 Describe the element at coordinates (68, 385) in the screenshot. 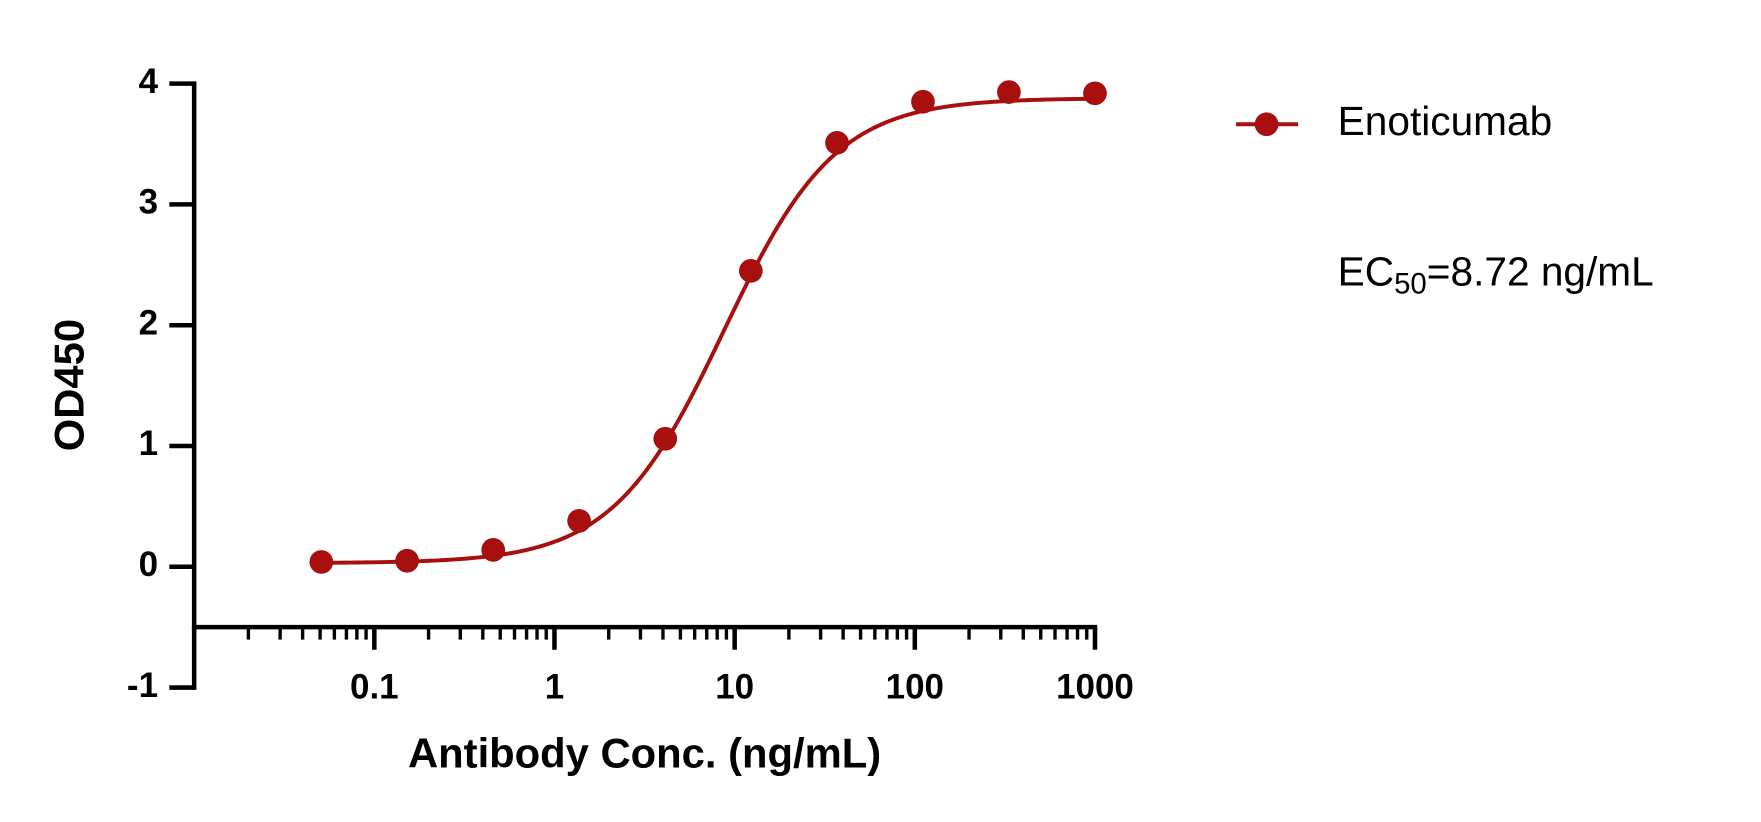

I see `y-axis-title: OD450` at that location.